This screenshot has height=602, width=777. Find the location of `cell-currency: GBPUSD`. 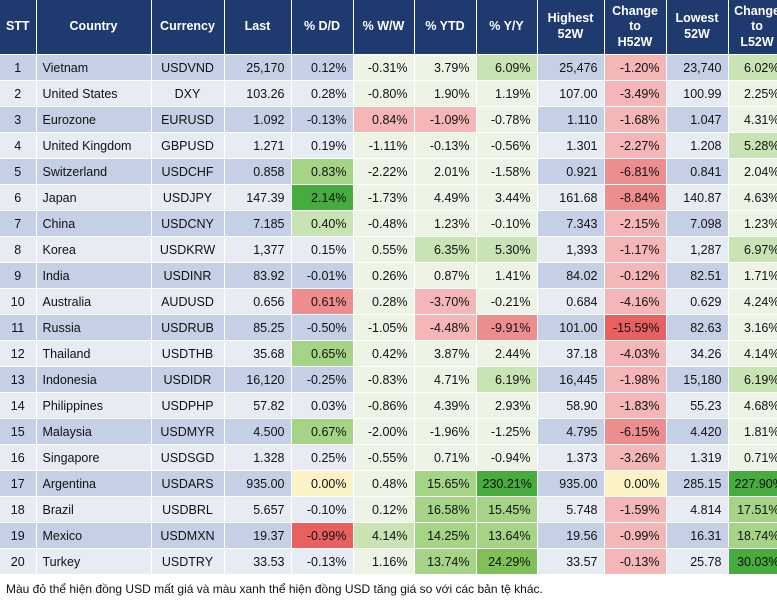

cell-currency: GBPUSD is located at coordinates (188, 145).